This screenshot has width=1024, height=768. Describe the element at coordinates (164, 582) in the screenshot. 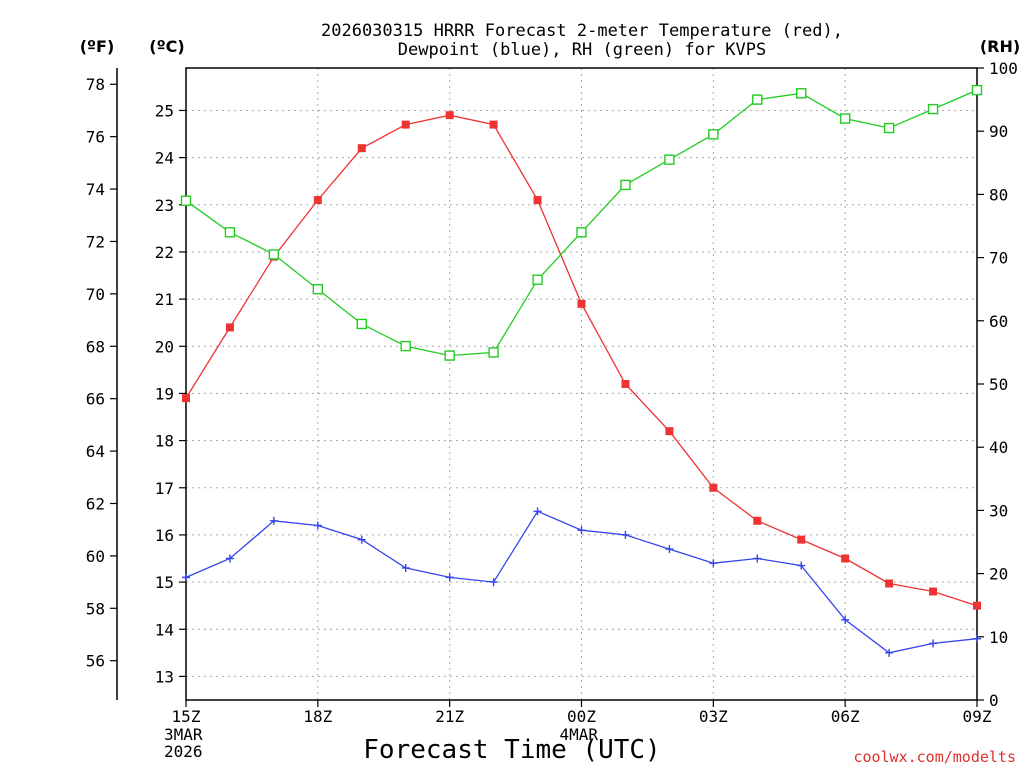

I see `celsius-tick-label: 15` at that location.